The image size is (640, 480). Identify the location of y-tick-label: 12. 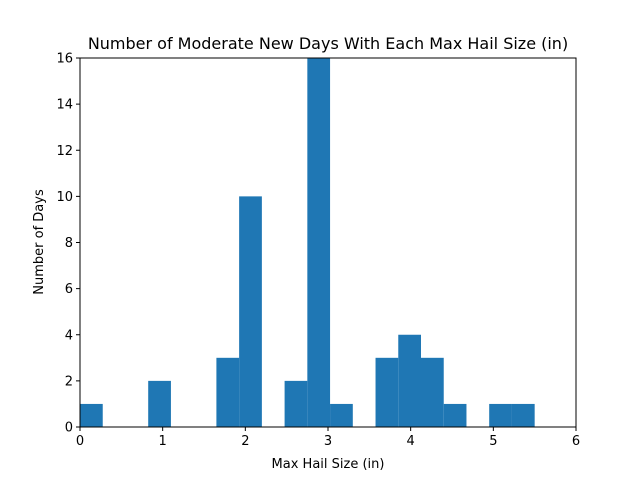
(64, 151).